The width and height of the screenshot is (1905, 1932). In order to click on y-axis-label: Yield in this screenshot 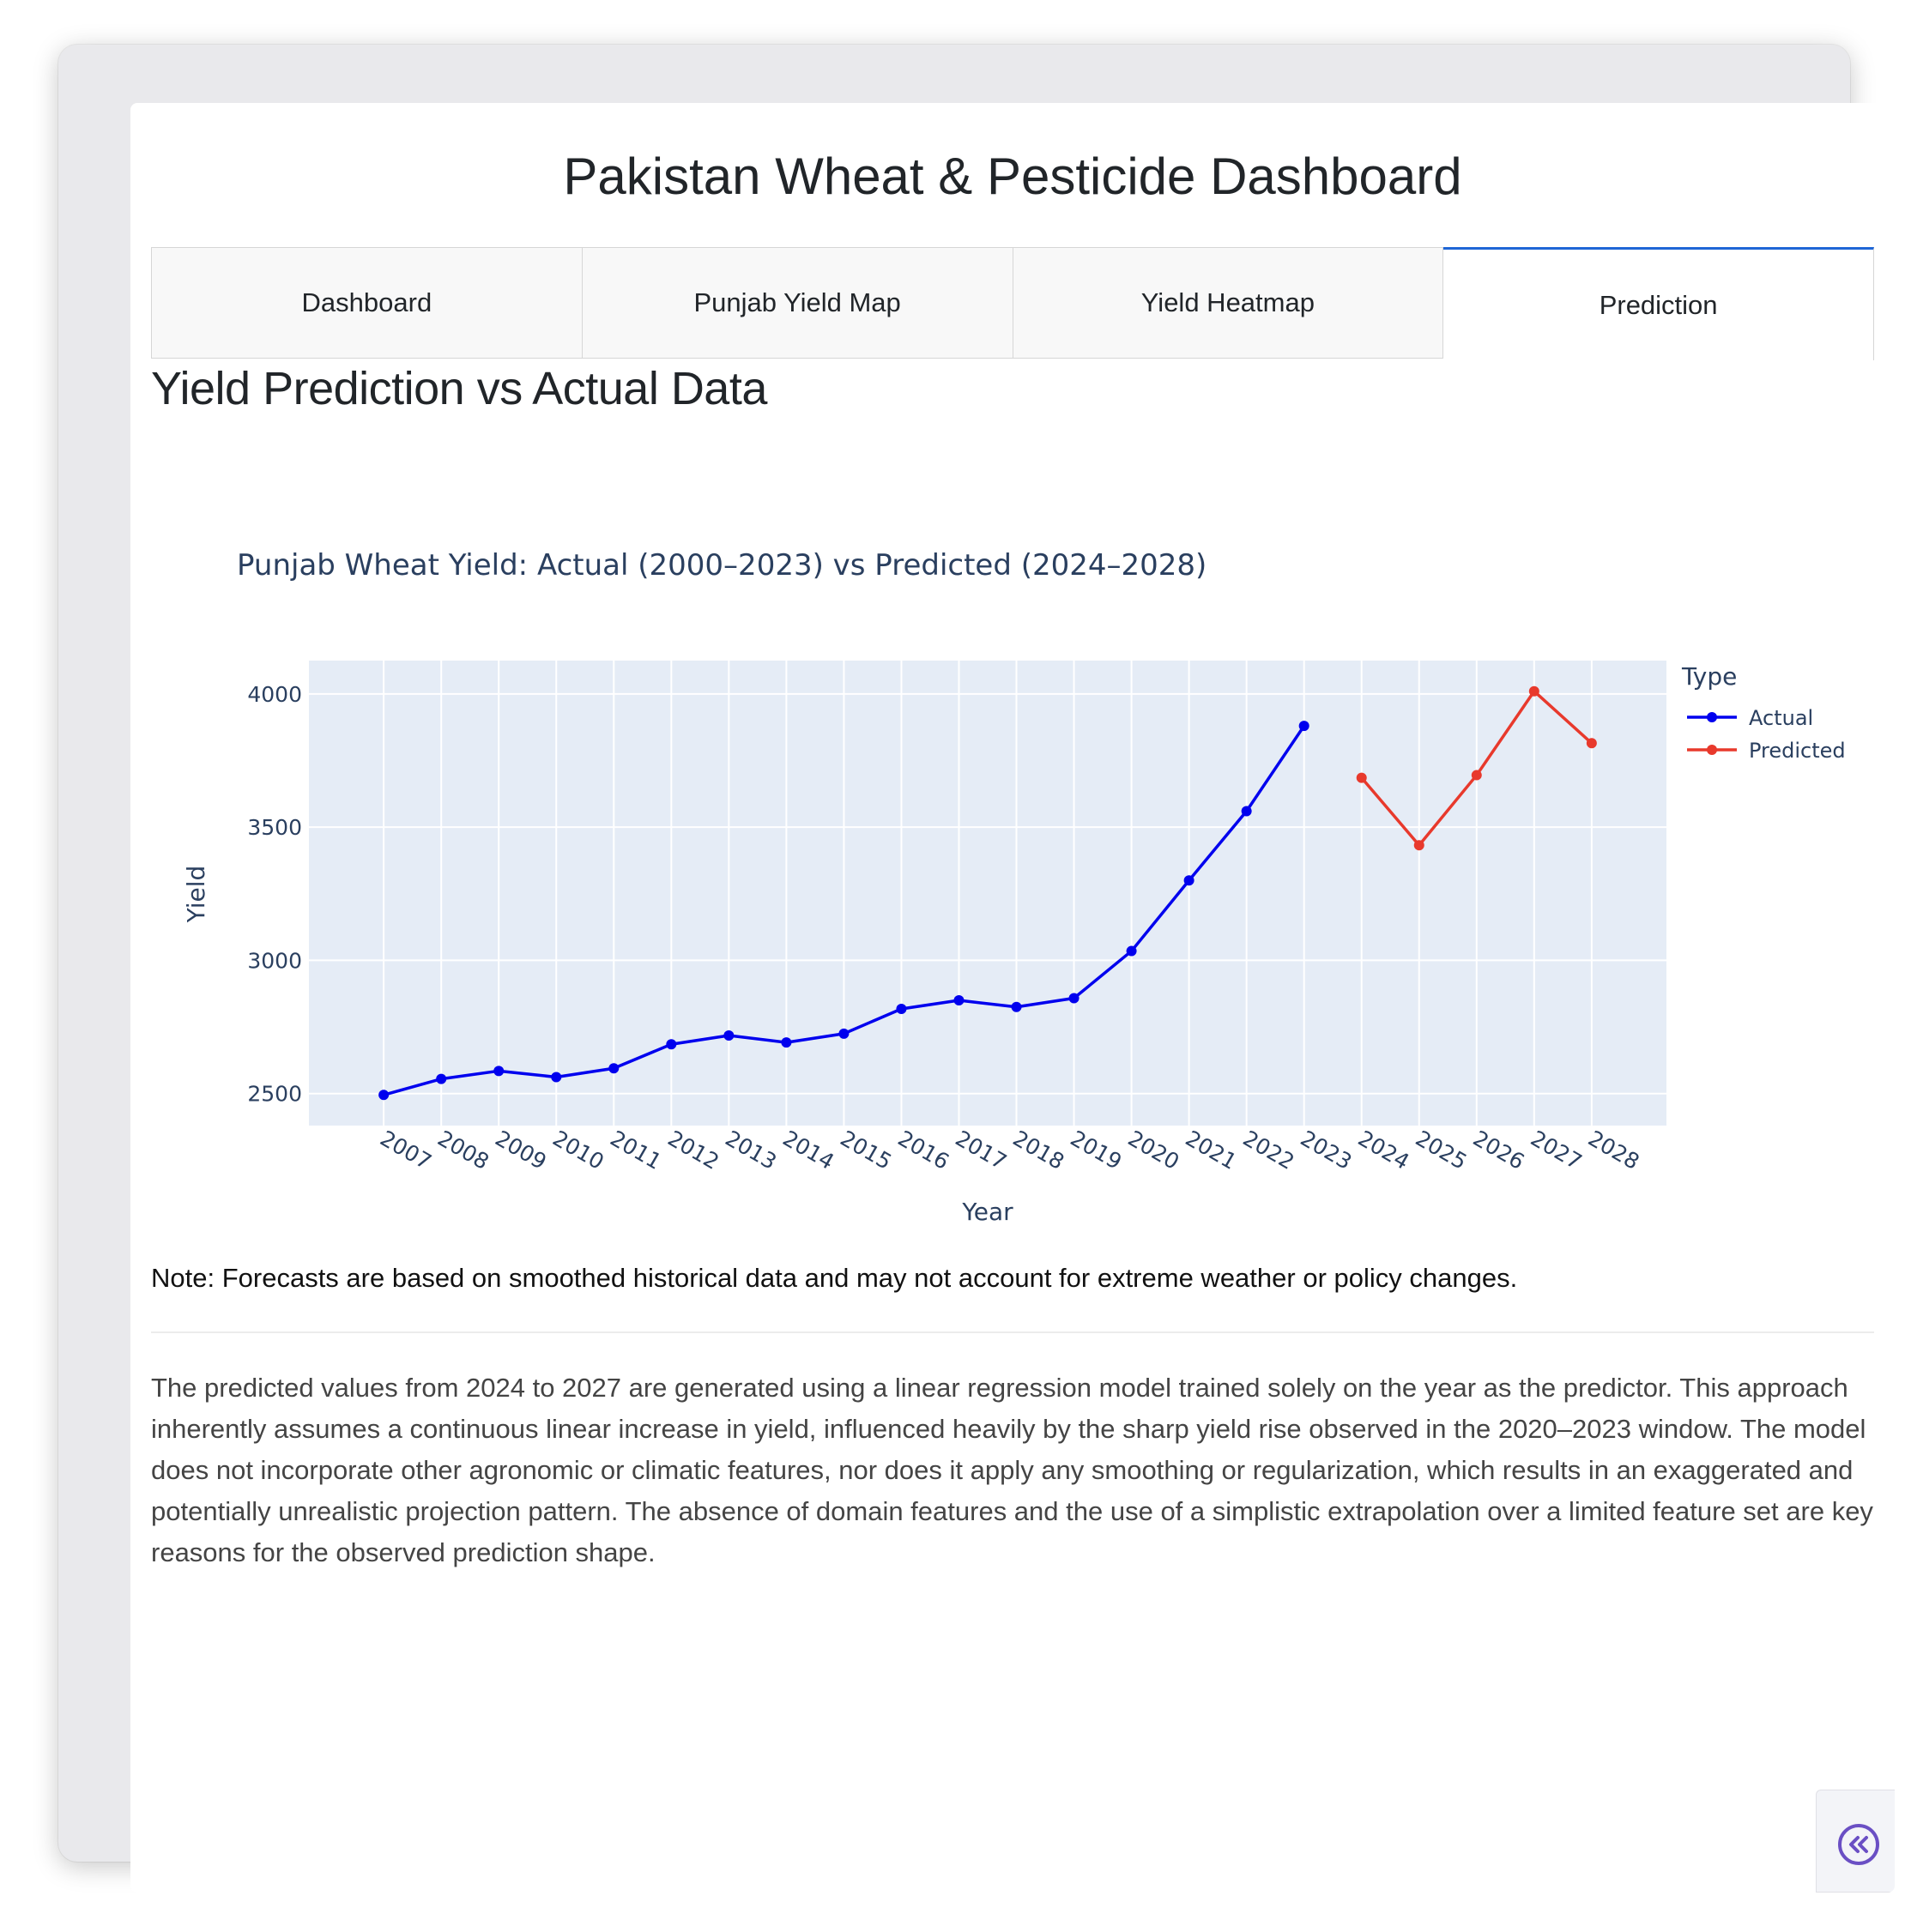, I will do `click(196, 895)`.